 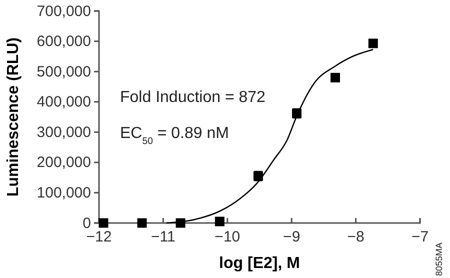 What do you see at coordinates (63, 102) in the screenshot?
I see `y-tick-label: 400,000` at bounding box center [63, 102].